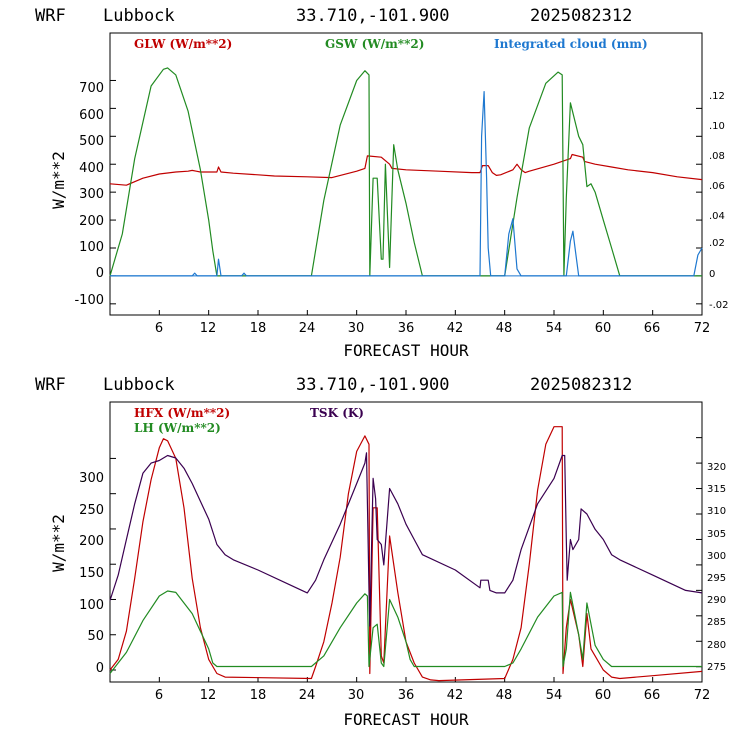 The height and width of the screenshot is (740, 740). What do you see at coordinates (91, 141) in the screenshot?
I see `left-tick-label: 500` at bounding box center [91, 141].